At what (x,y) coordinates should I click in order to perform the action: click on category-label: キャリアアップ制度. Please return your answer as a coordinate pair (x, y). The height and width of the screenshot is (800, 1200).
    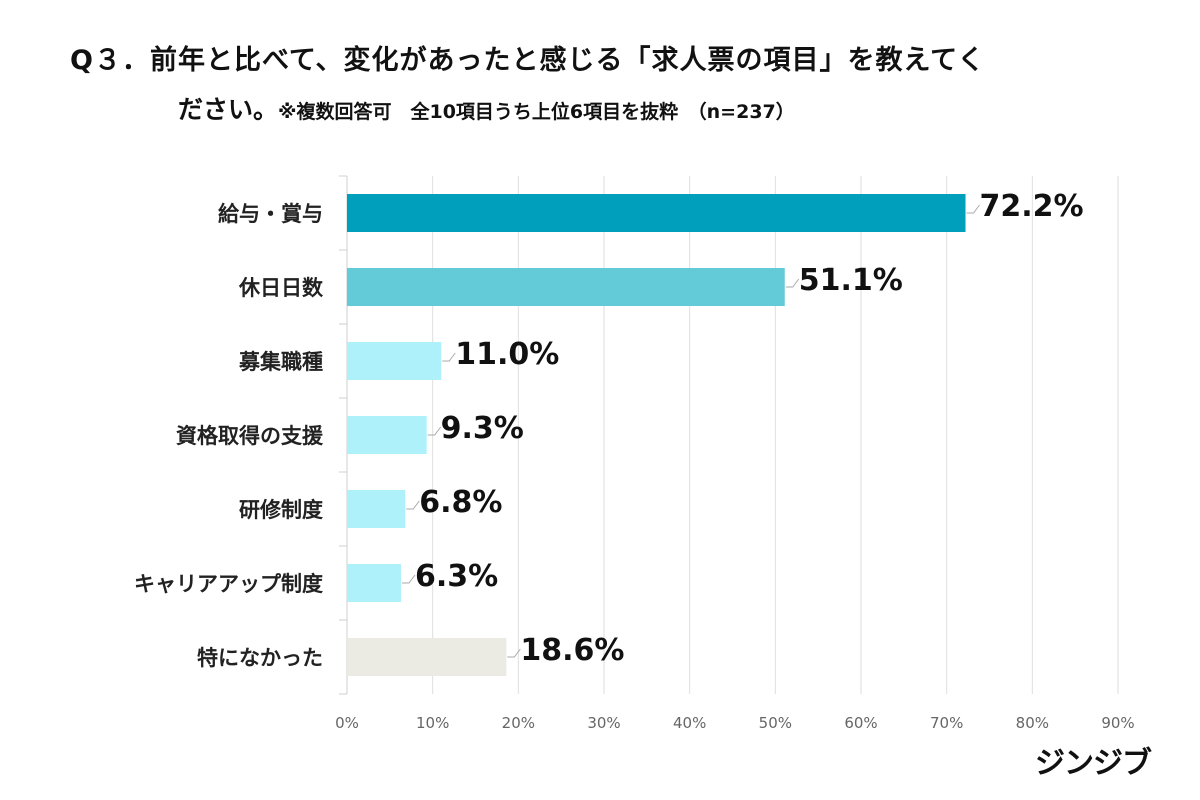
    Looking at the image, I should click on (228, 584).